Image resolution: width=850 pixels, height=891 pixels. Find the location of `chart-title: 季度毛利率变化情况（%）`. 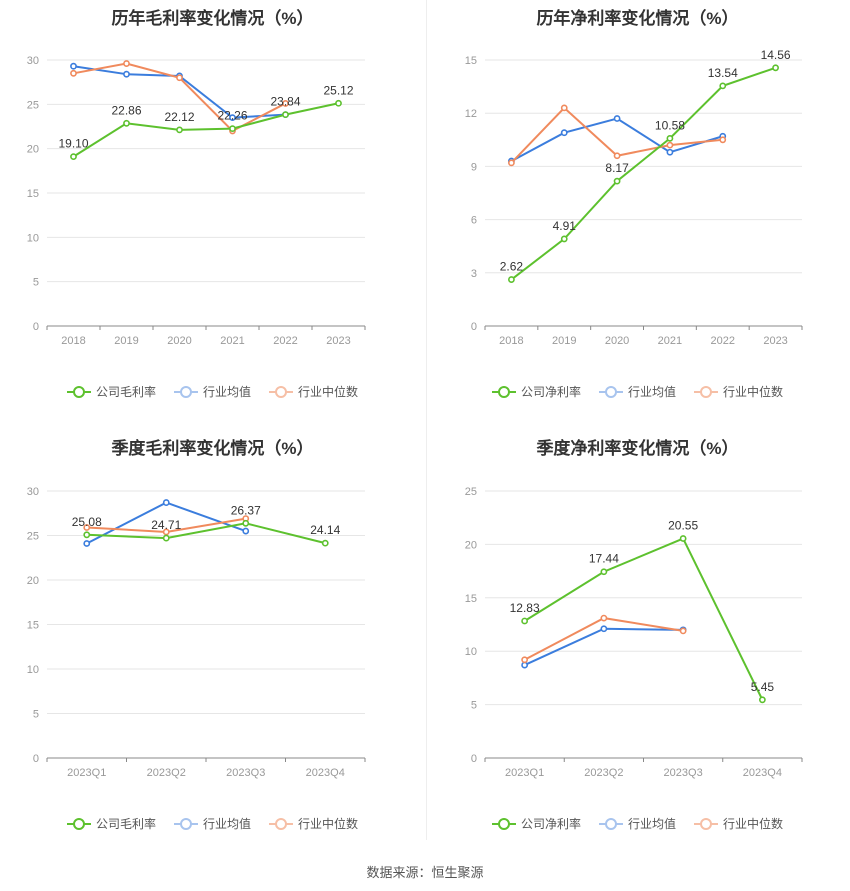

chart-title: 季度毛利率变化情况（%） is located at coordinates (212, 448).